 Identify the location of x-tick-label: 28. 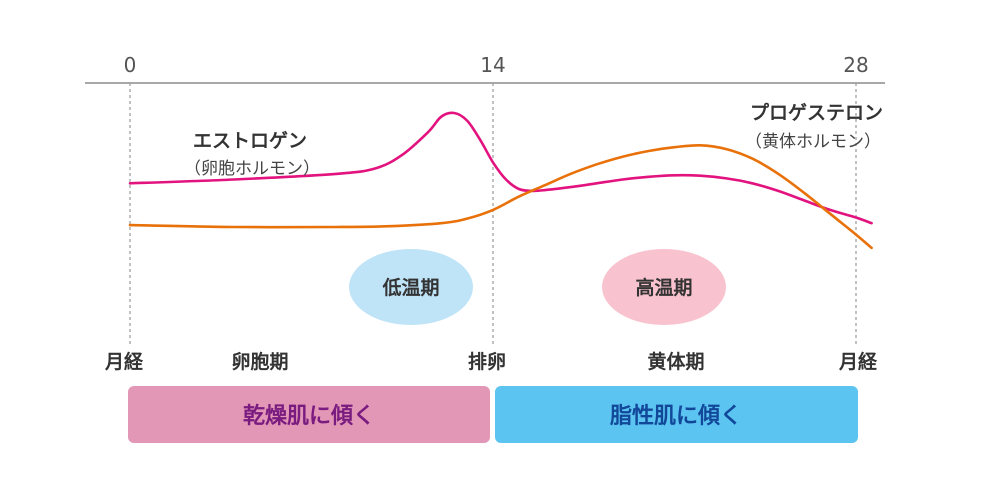
(855, 65).